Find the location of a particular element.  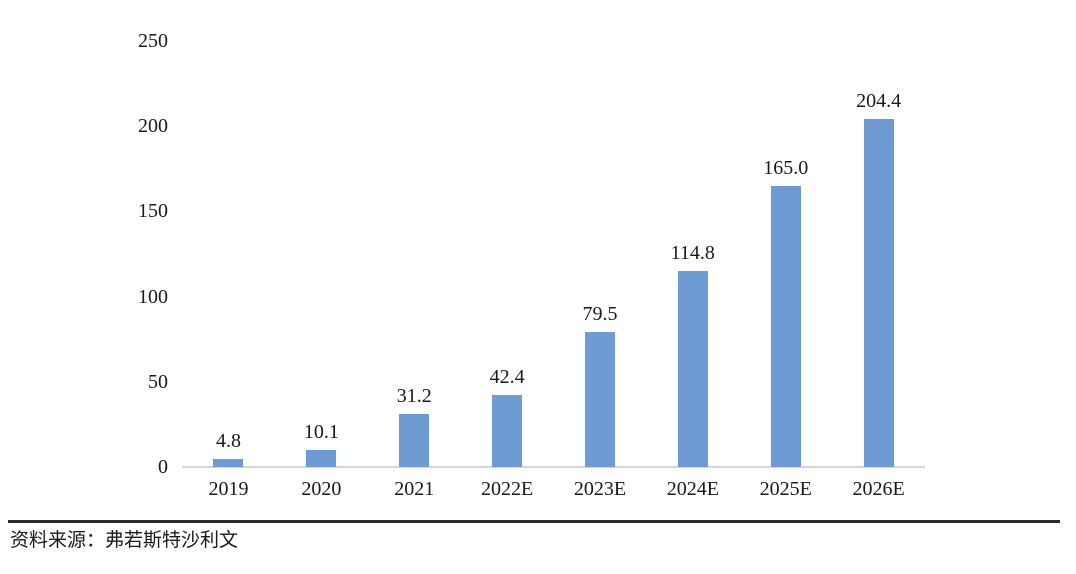

bar-value-label: 79.5 is located at coordinates (600, 313).